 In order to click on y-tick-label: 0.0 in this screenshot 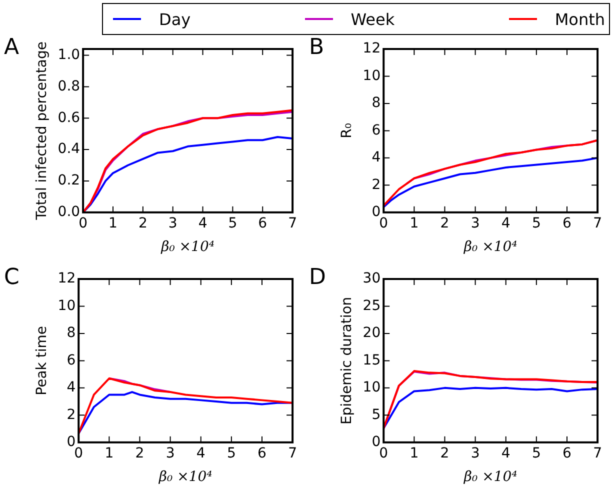, I will do `click(69, 212)`.